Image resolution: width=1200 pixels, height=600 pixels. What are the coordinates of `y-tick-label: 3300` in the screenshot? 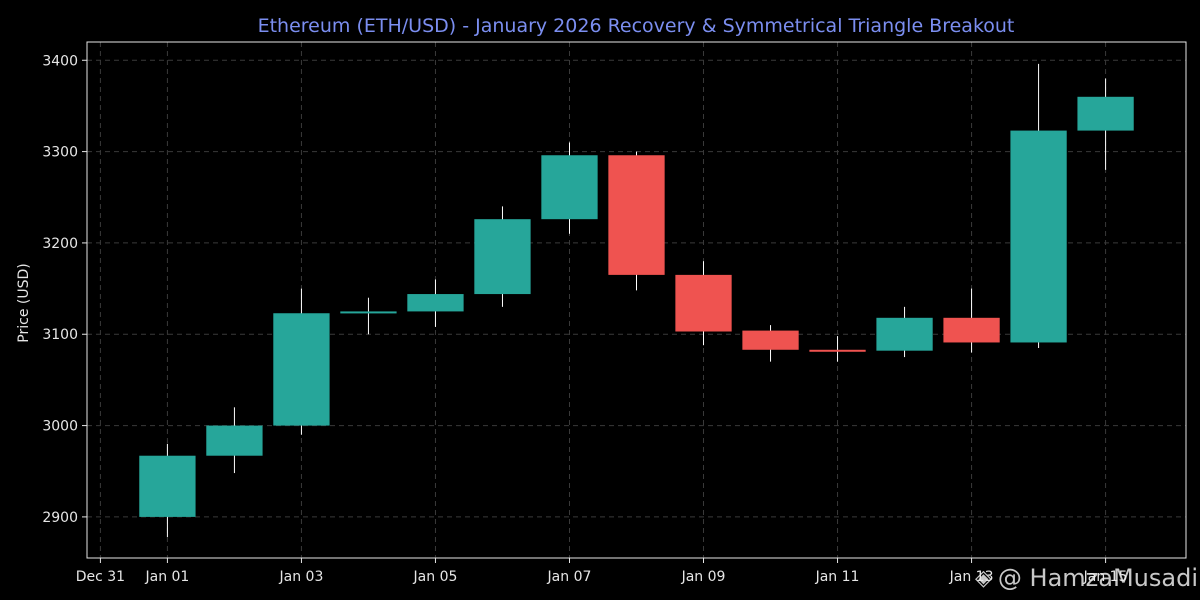 It's located at (60, 153).